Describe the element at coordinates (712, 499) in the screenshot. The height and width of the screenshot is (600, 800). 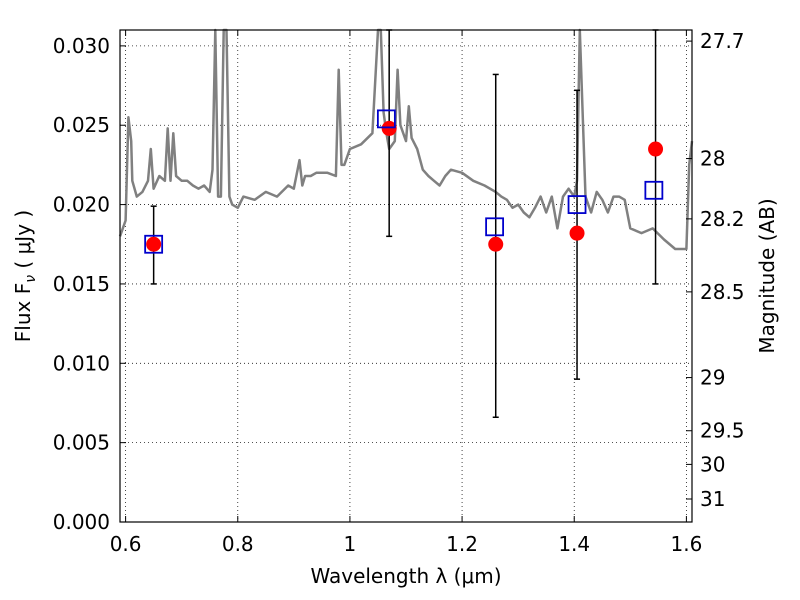
I see `right-tick-label: 31` at that location.